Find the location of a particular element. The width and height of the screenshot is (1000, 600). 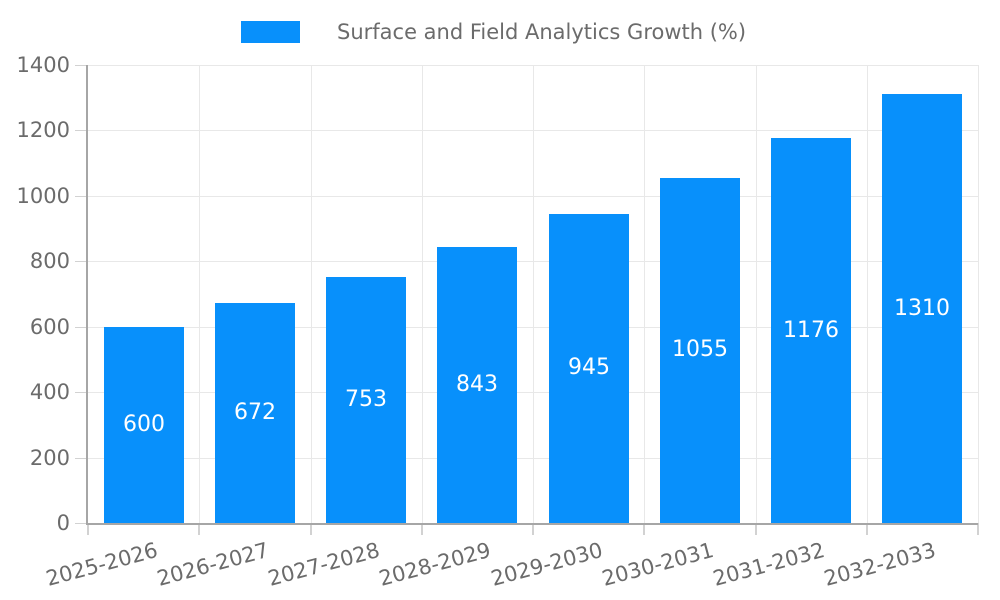

bar-2029-2030 is located at coordinates (589, 368).